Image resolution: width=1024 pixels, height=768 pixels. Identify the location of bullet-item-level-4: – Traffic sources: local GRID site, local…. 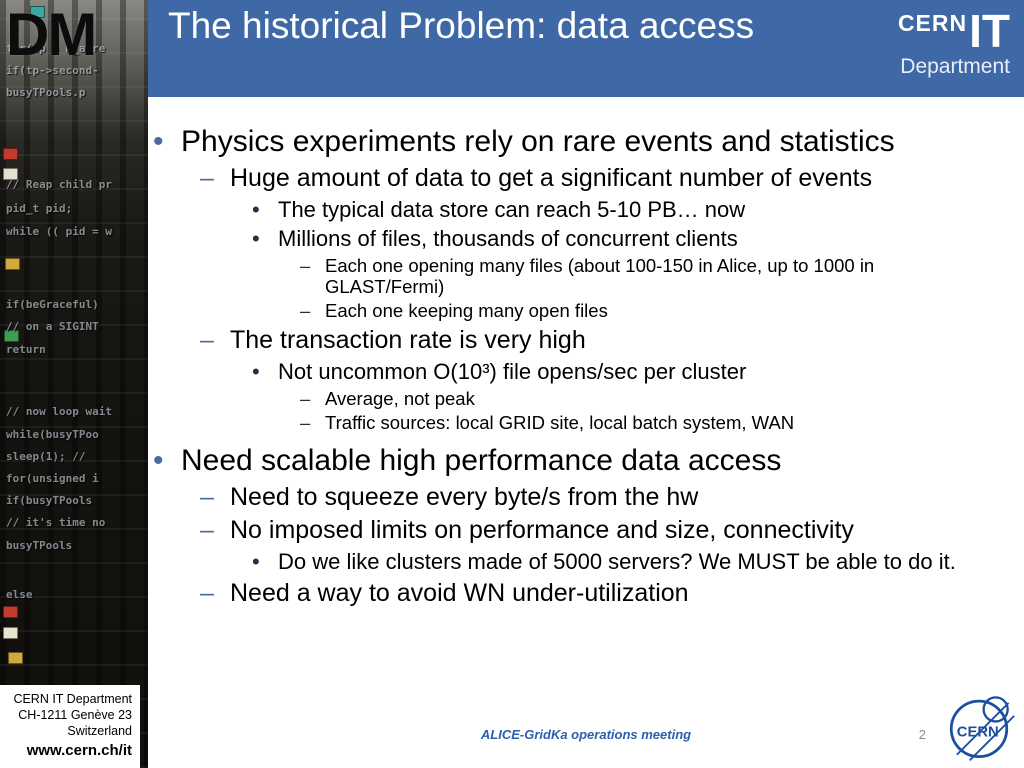
(655, 423).